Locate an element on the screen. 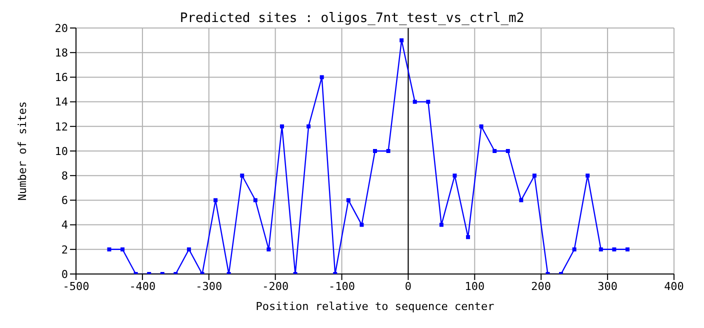 The height and width of the screenshot is (328, 704). y-tick-label: 6 is located at coordinates (64, 201).